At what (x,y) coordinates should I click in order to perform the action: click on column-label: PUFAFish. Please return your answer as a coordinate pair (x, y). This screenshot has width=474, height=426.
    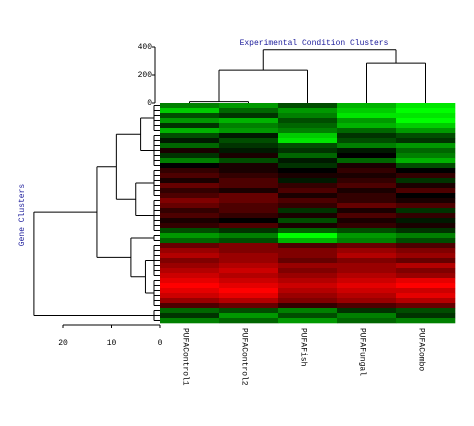
    Looking at the image, I should click on (302, 347).